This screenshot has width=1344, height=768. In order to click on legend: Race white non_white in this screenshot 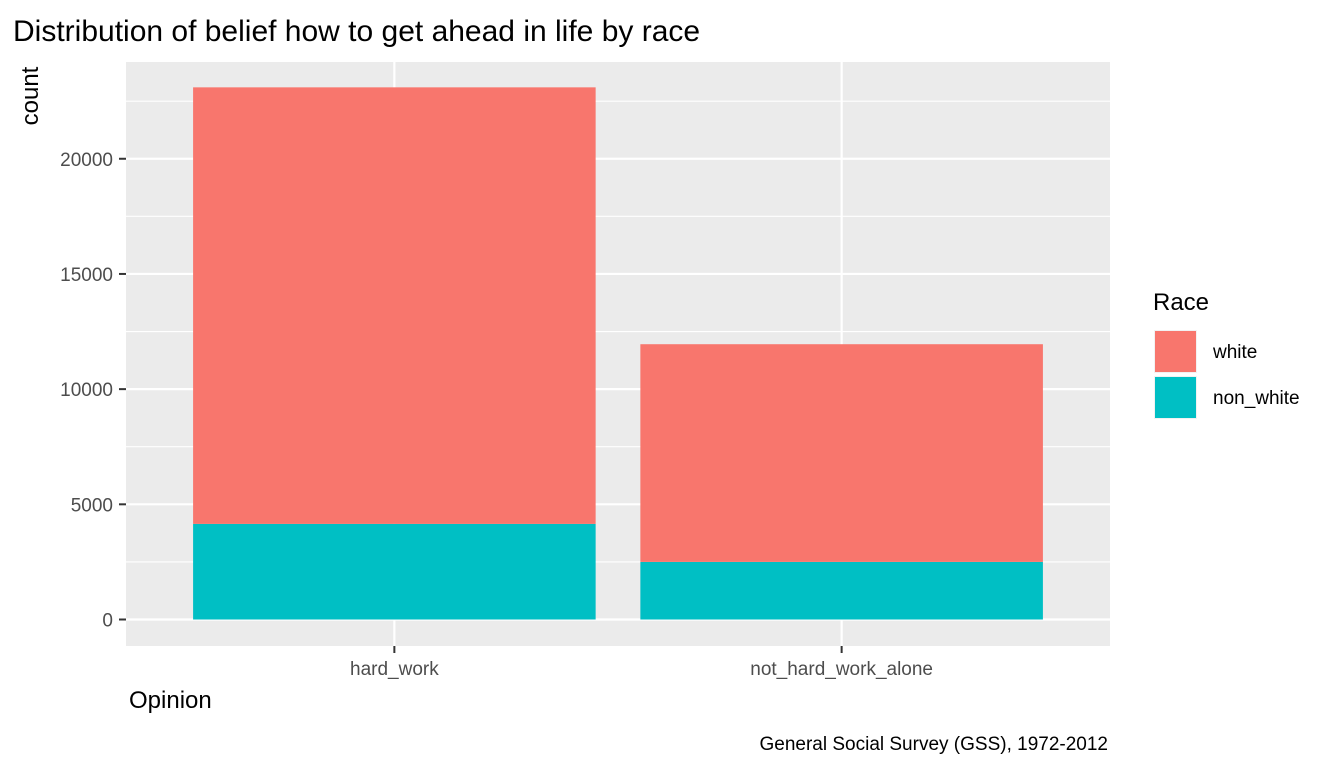, I will do `click(1226, 354)`.